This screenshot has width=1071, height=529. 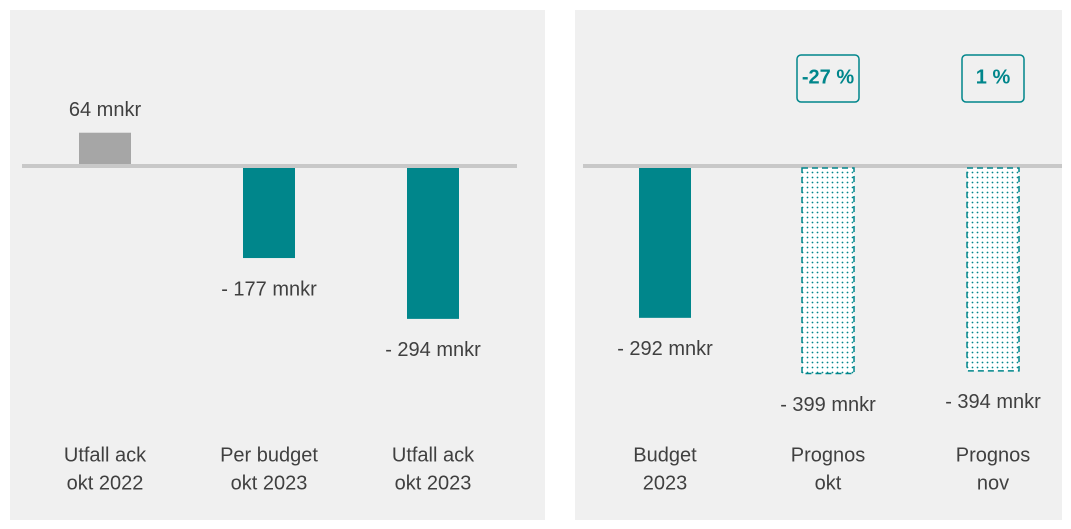 I want to click on category-label: okt 2022, so click(x=105, y=483).